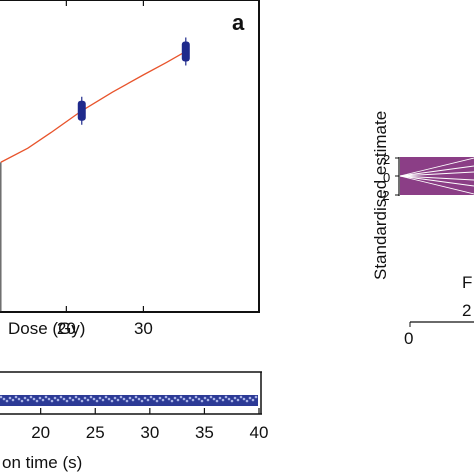  I want to click on data-points, so click(133, 81).